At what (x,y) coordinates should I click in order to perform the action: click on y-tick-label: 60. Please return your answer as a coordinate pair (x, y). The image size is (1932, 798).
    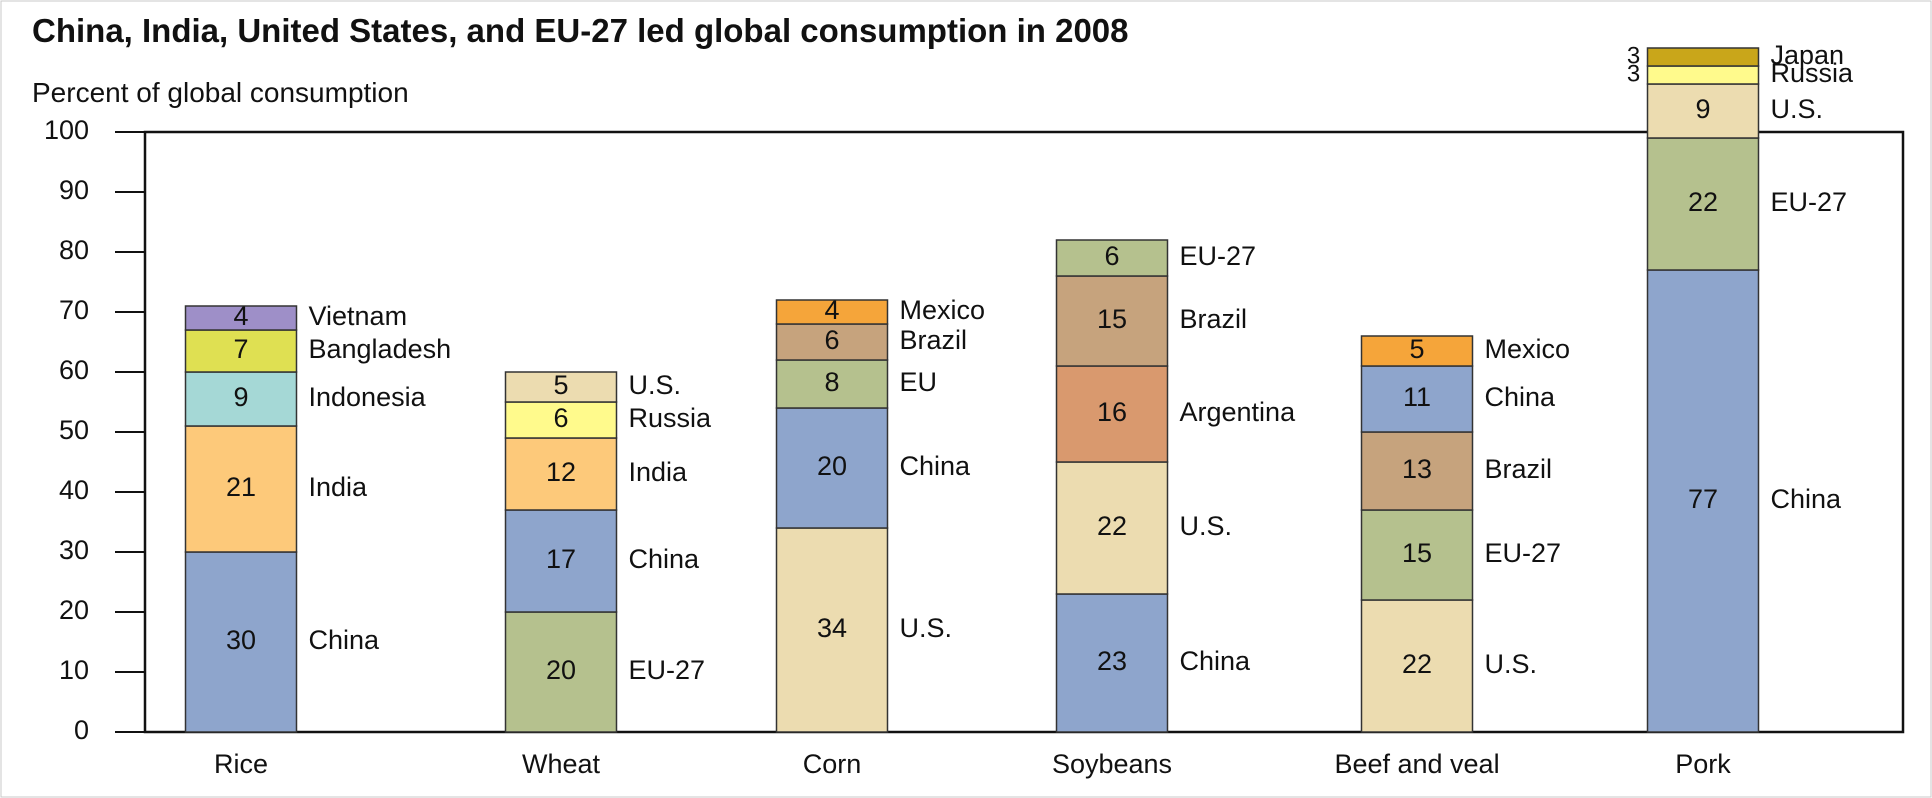
    Looking at the image, I should click on (74, 370).